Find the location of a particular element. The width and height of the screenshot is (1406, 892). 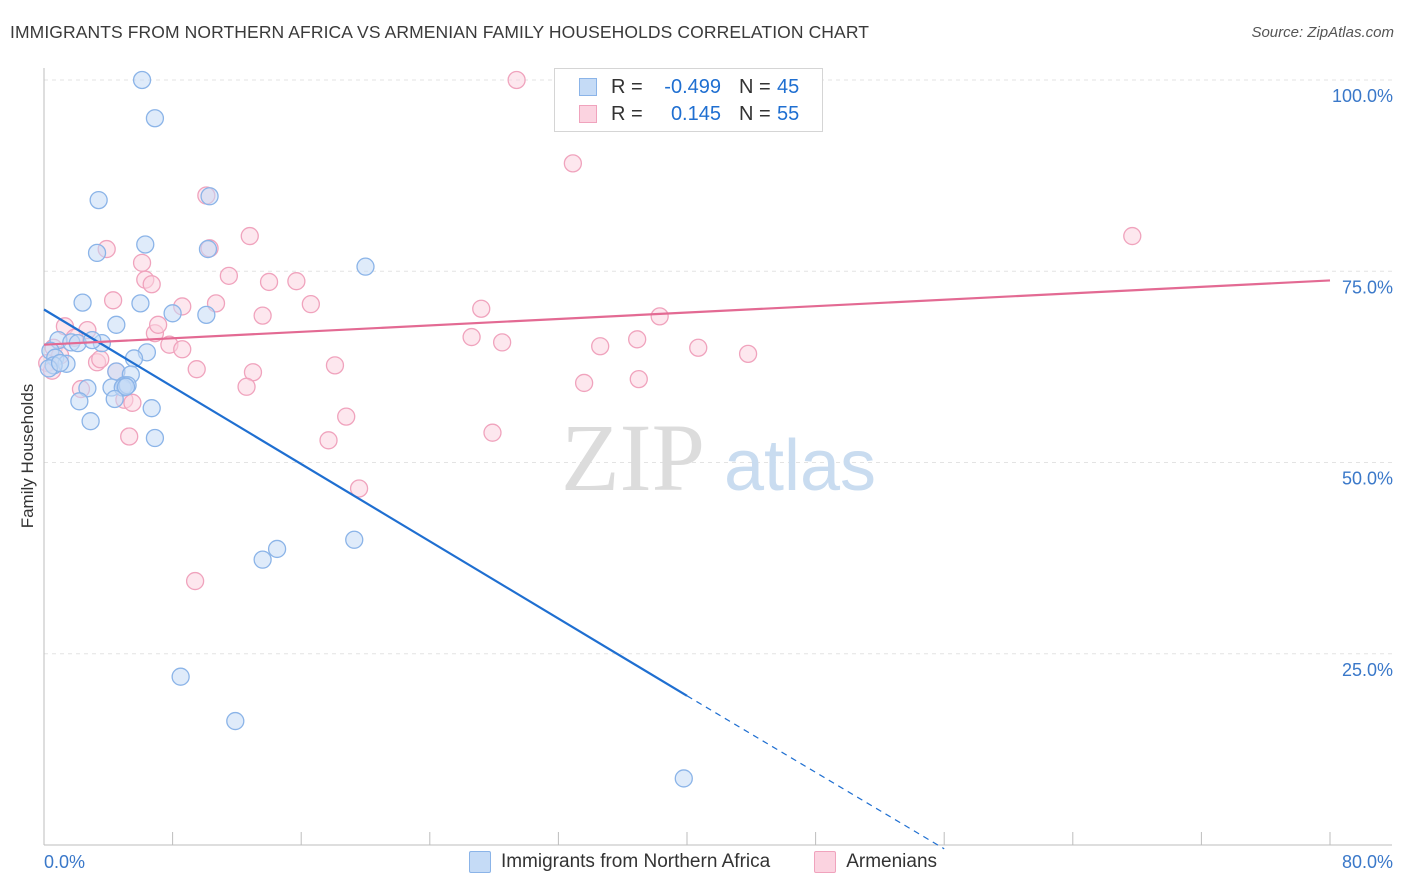

legend-item-immigrants: Immigrants from Northern Africa is located at coordinates (619, 862).